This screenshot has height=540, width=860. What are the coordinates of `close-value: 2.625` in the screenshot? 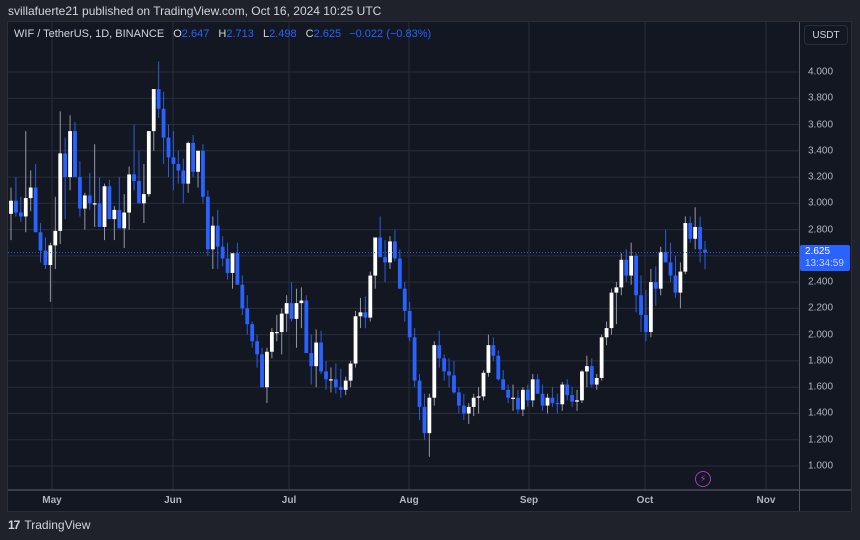 It's located at (327, 34).